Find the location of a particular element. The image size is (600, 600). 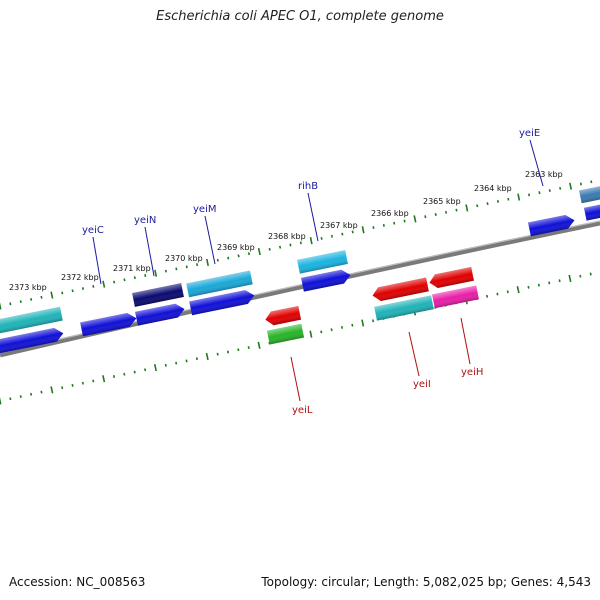

kbp-label: 2371 kbp is located at coordinates (132, 268).